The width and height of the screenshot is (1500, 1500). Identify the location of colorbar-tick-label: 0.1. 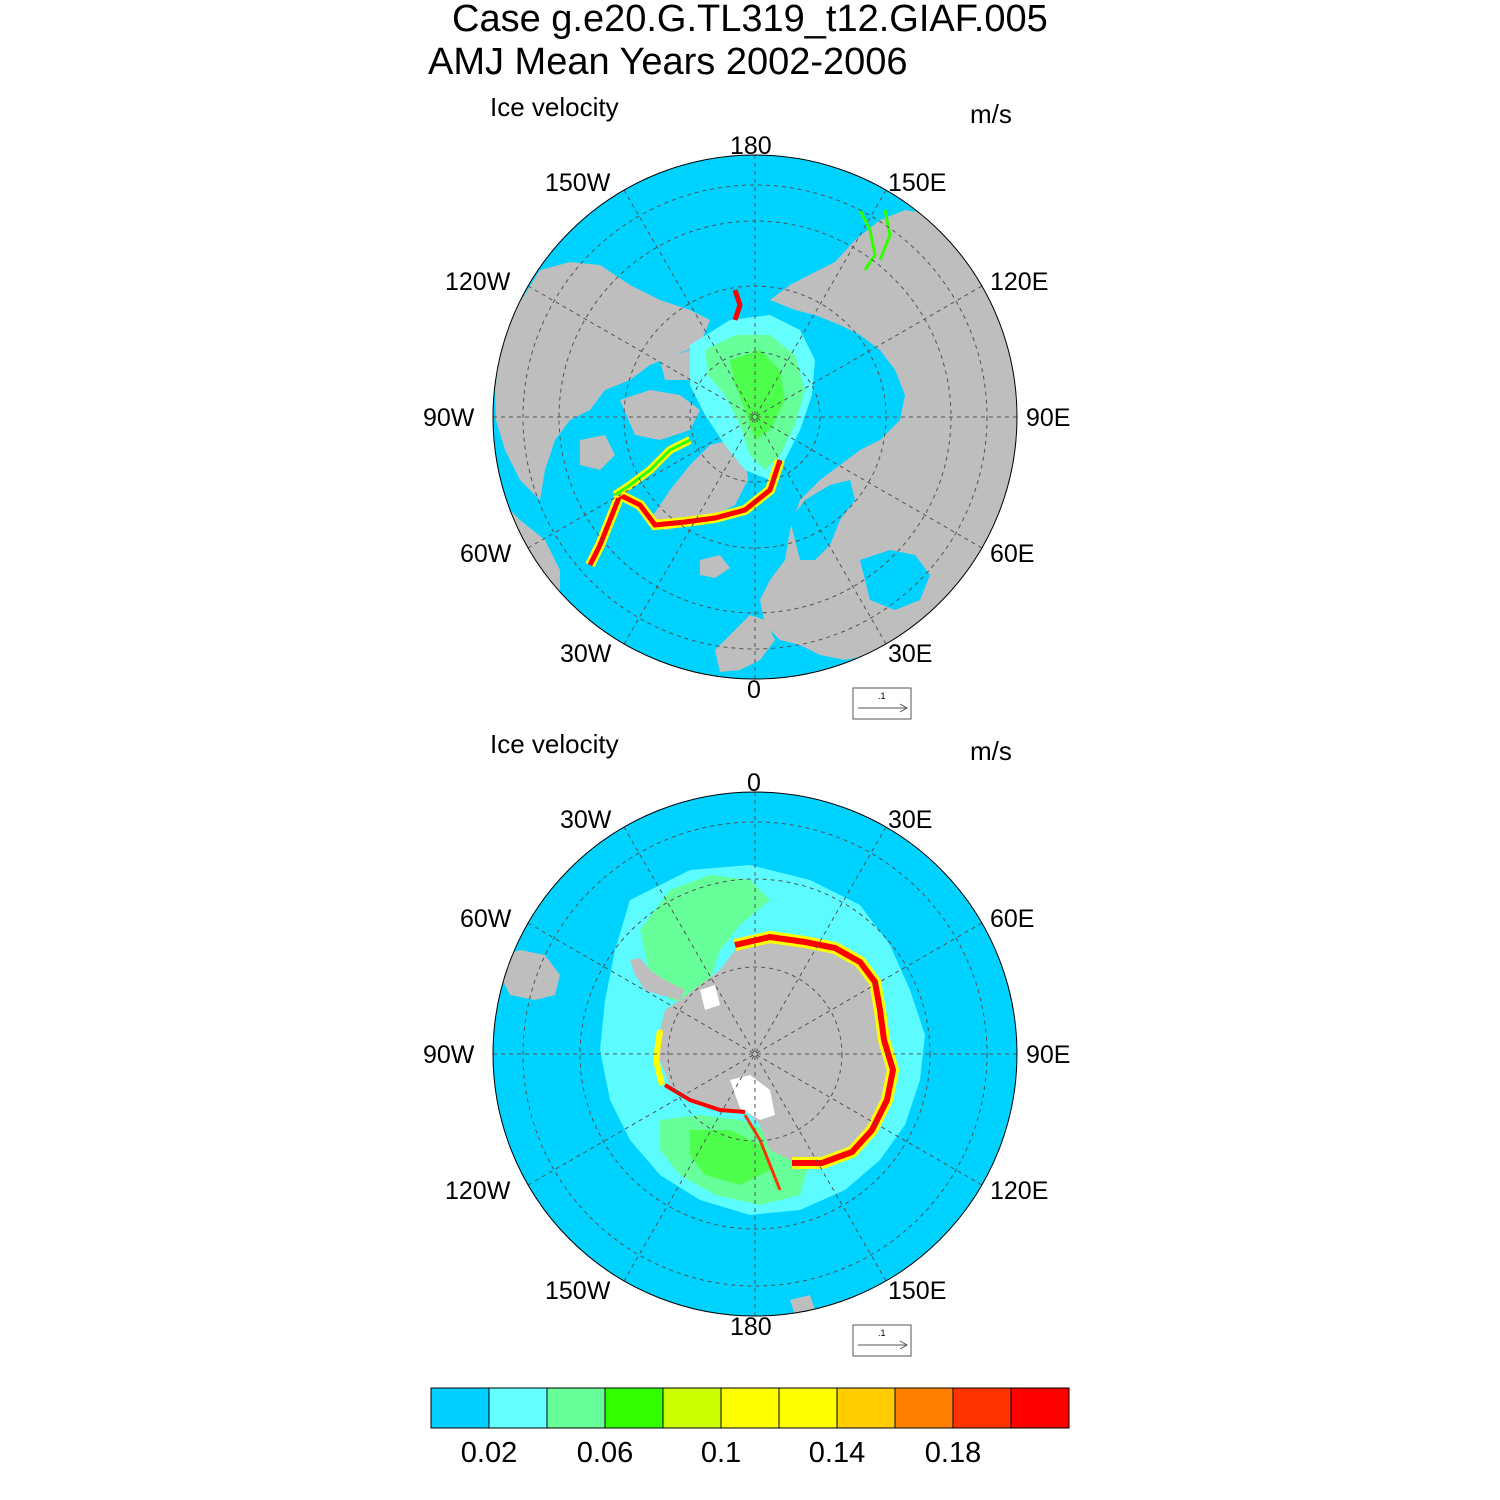
(721, 1453).